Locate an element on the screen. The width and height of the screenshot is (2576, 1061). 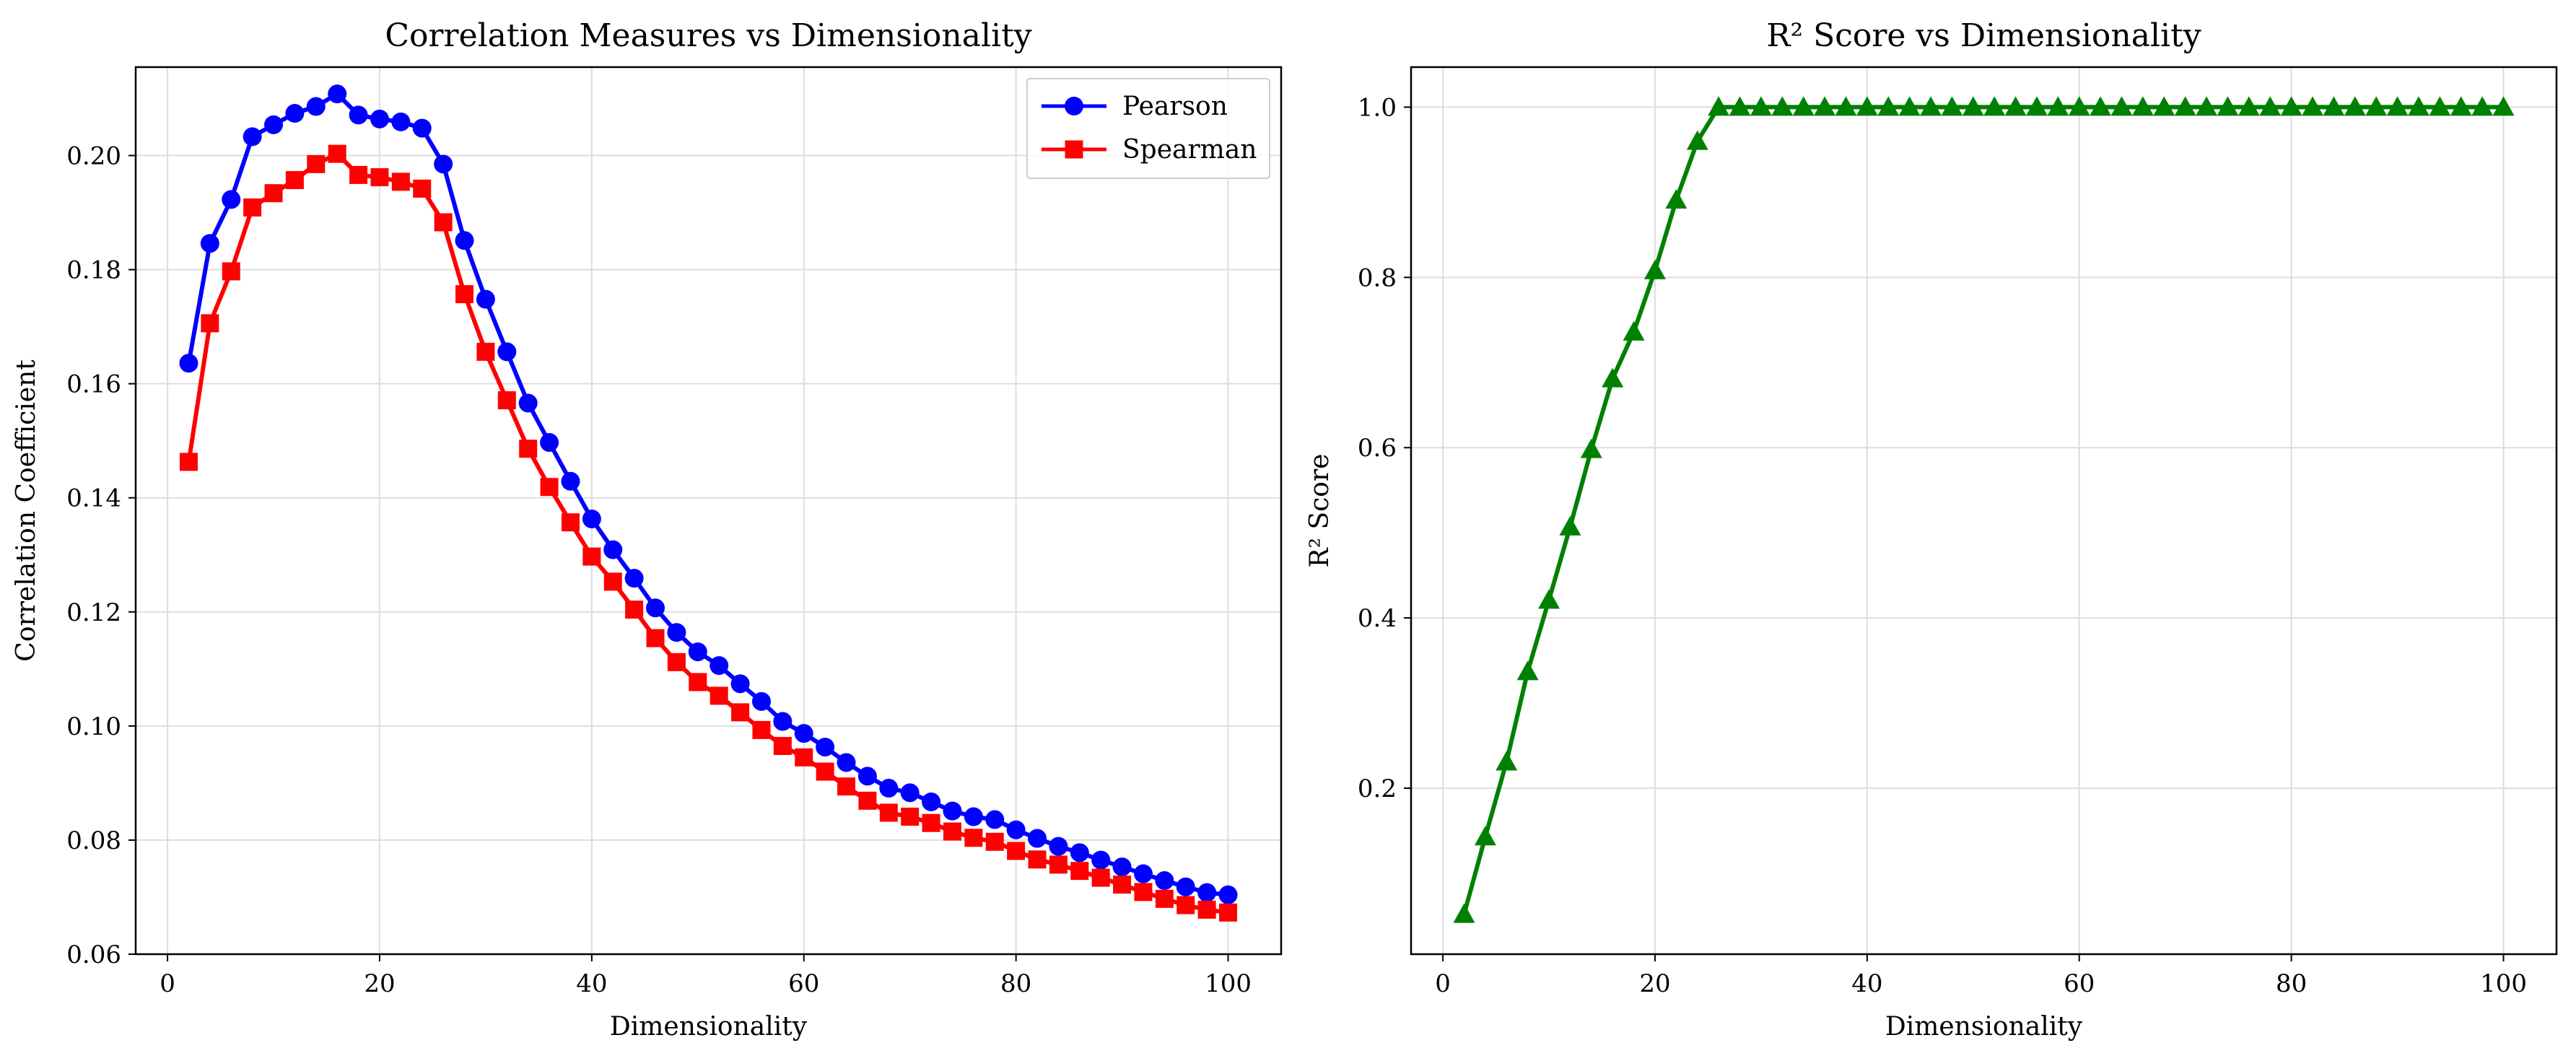
x-tick-label: 20 is located at coordinates (379, 983).